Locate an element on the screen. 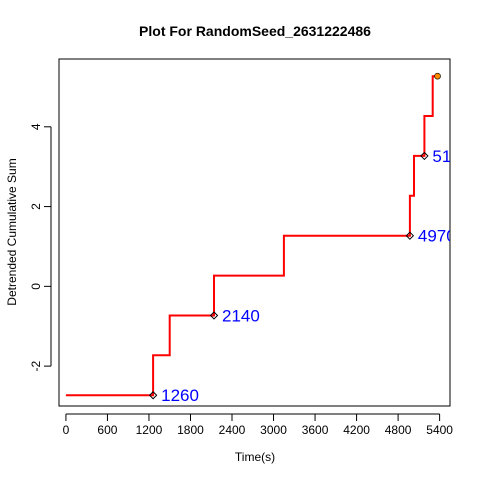  x-tick-label: 4200 is located at coordinates (356, 430).